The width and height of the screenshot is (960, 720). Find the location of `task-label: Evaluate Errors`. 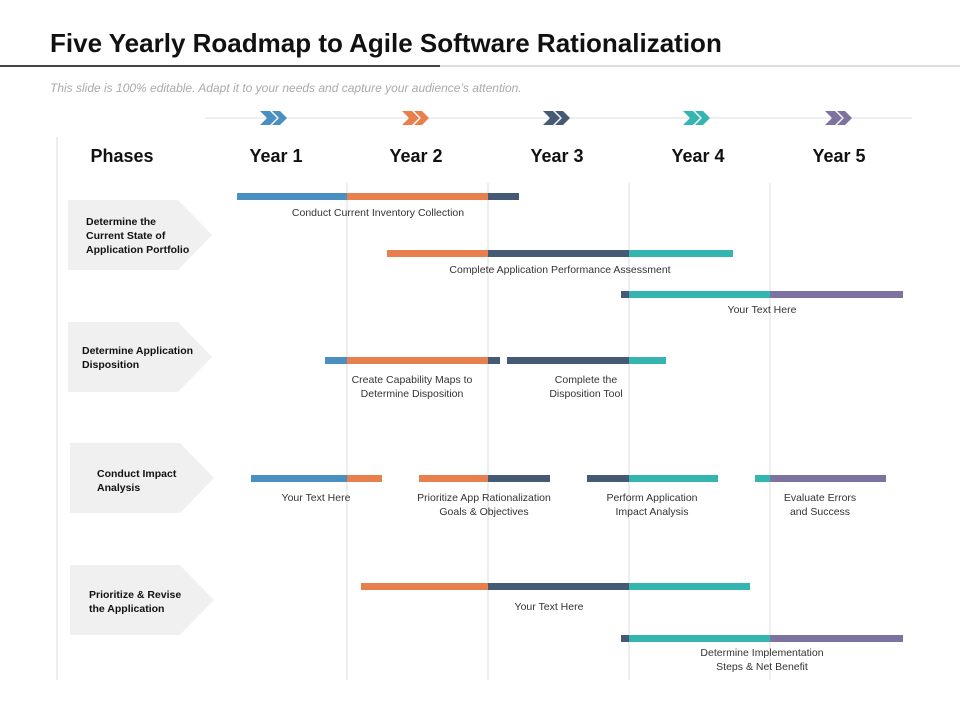

task-label: Evaluate Errors is located at coordinates (820, 498).